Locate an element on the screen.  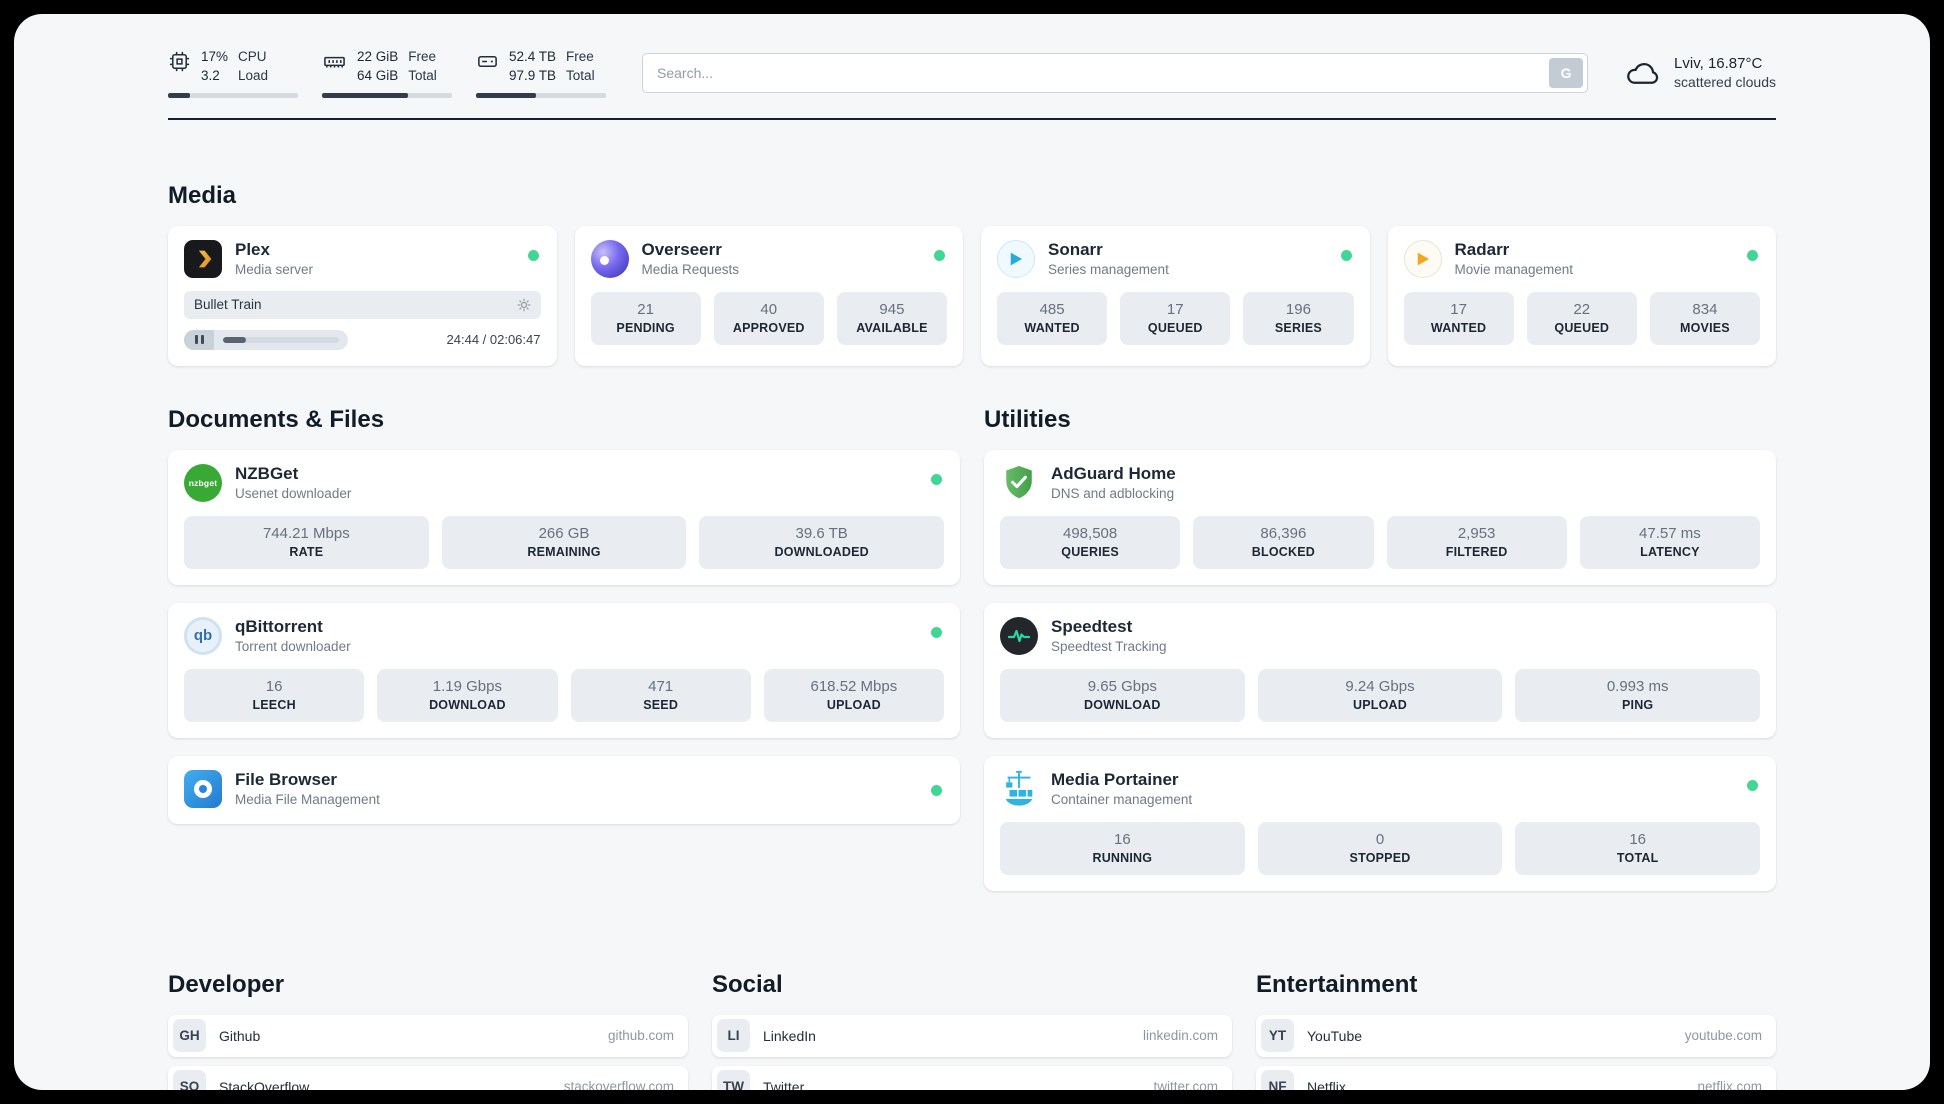
app-card-plex: Plex Media server Bullet Train is located at coordinates (362, 295).